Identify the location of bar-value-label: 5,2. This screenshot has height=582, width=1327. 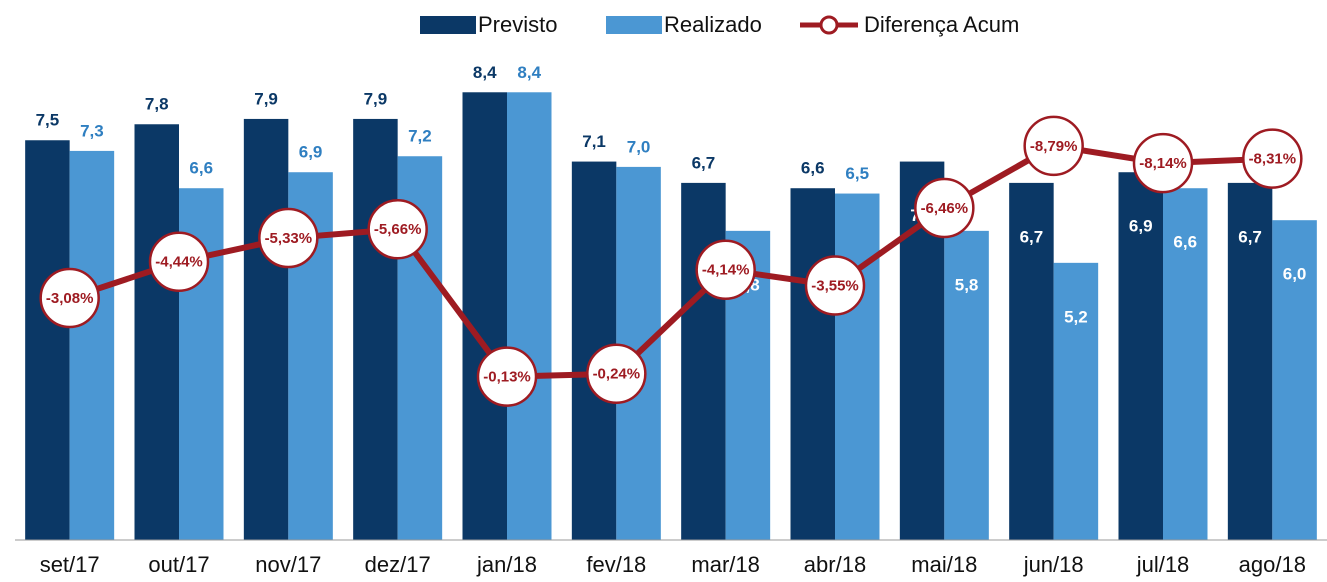
(1076, 316).